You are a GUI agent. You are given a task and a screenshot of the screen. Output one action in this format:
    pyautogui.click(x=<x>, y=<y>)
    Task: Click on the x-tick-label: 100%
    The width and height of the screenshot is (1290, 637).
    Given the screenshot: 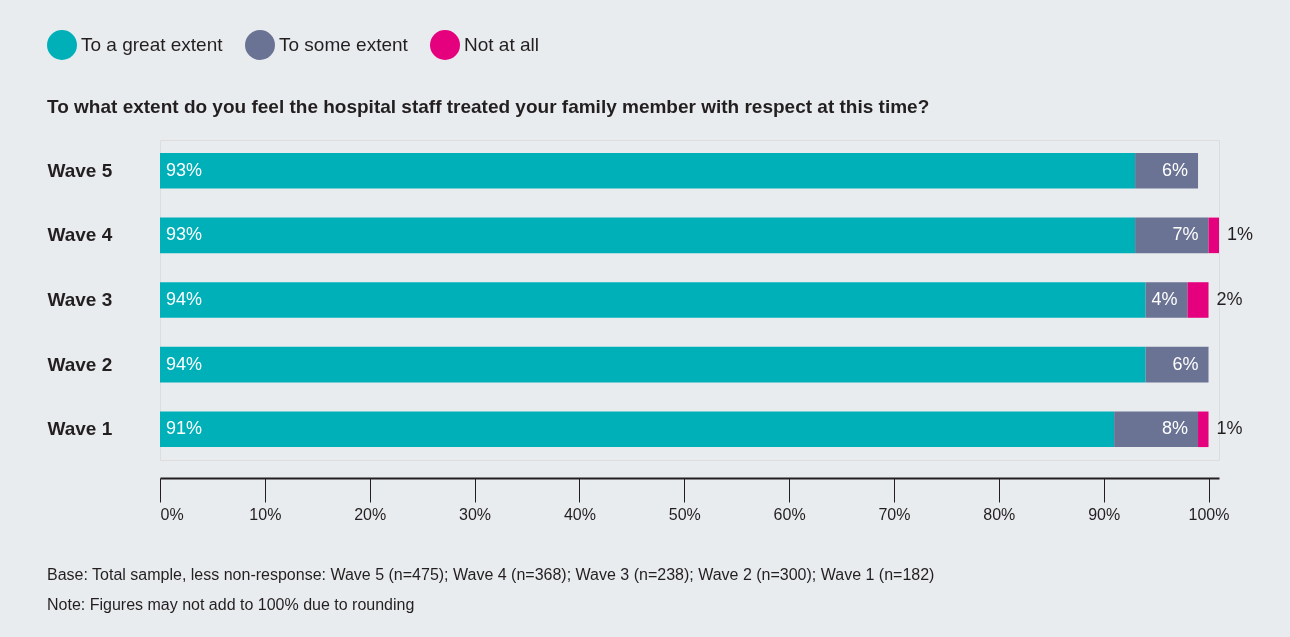 What is the action you would take?
    pyautogui.click(x=1209, y=514)
    